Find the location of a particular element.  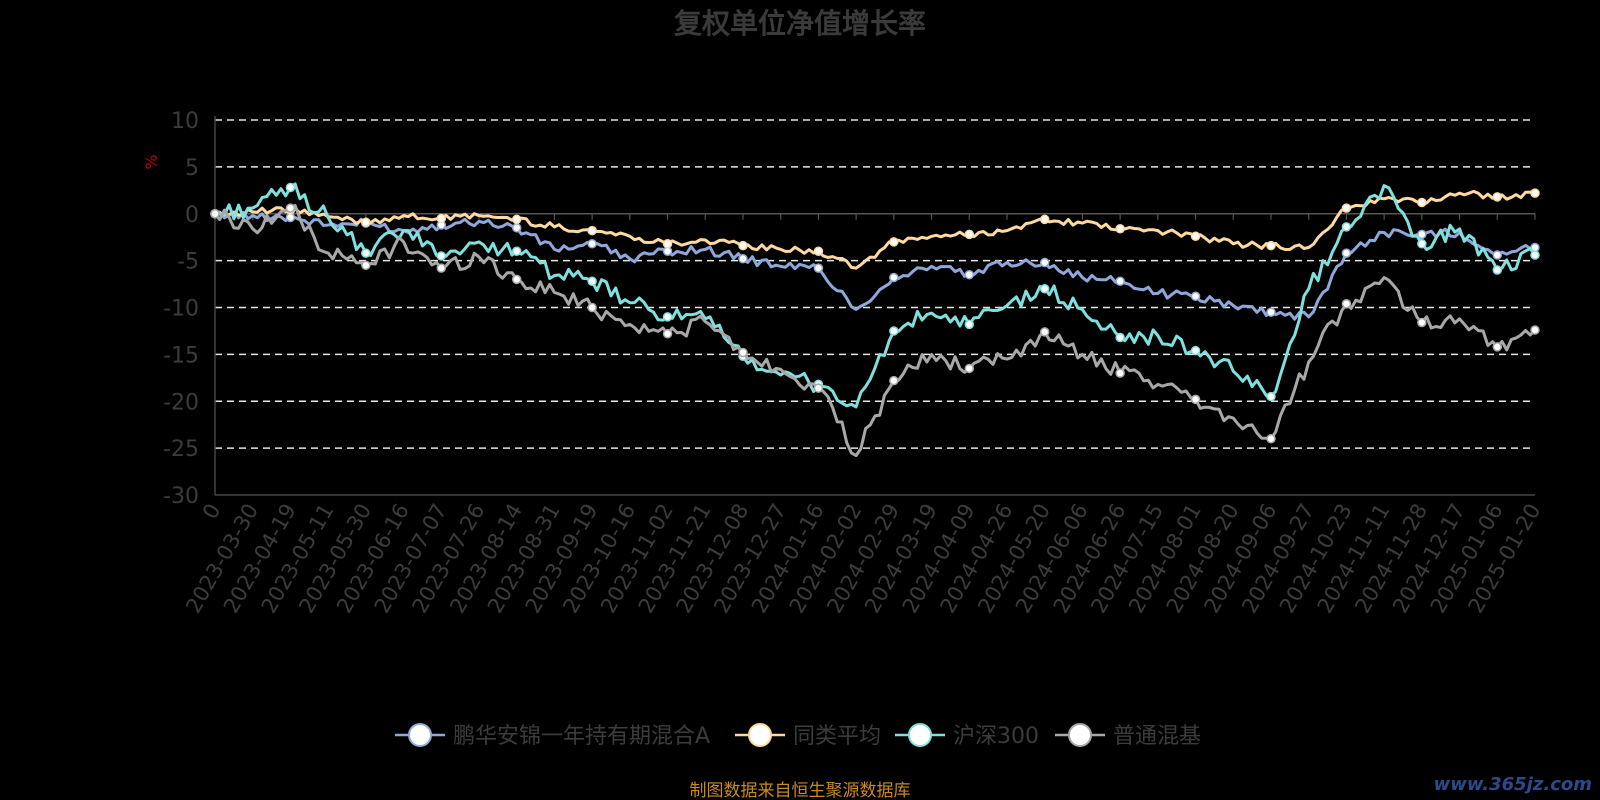

legend-item: 沪深300 is located at coordinates (967, 736).